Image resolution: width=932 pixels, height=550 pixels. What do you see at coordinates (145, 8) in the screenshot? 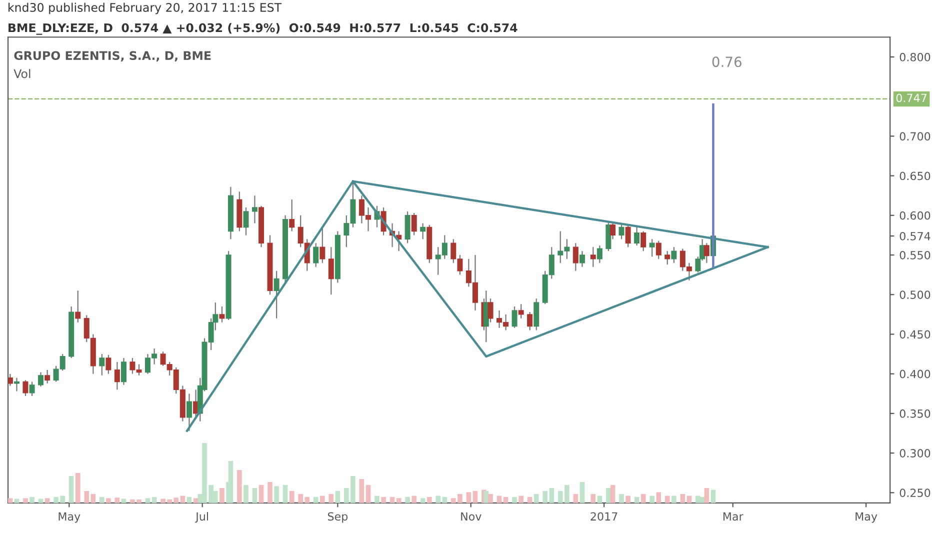
I see `text: knd30 published February 20, 2017 11:15 EST` at bounding box center [145, 8].